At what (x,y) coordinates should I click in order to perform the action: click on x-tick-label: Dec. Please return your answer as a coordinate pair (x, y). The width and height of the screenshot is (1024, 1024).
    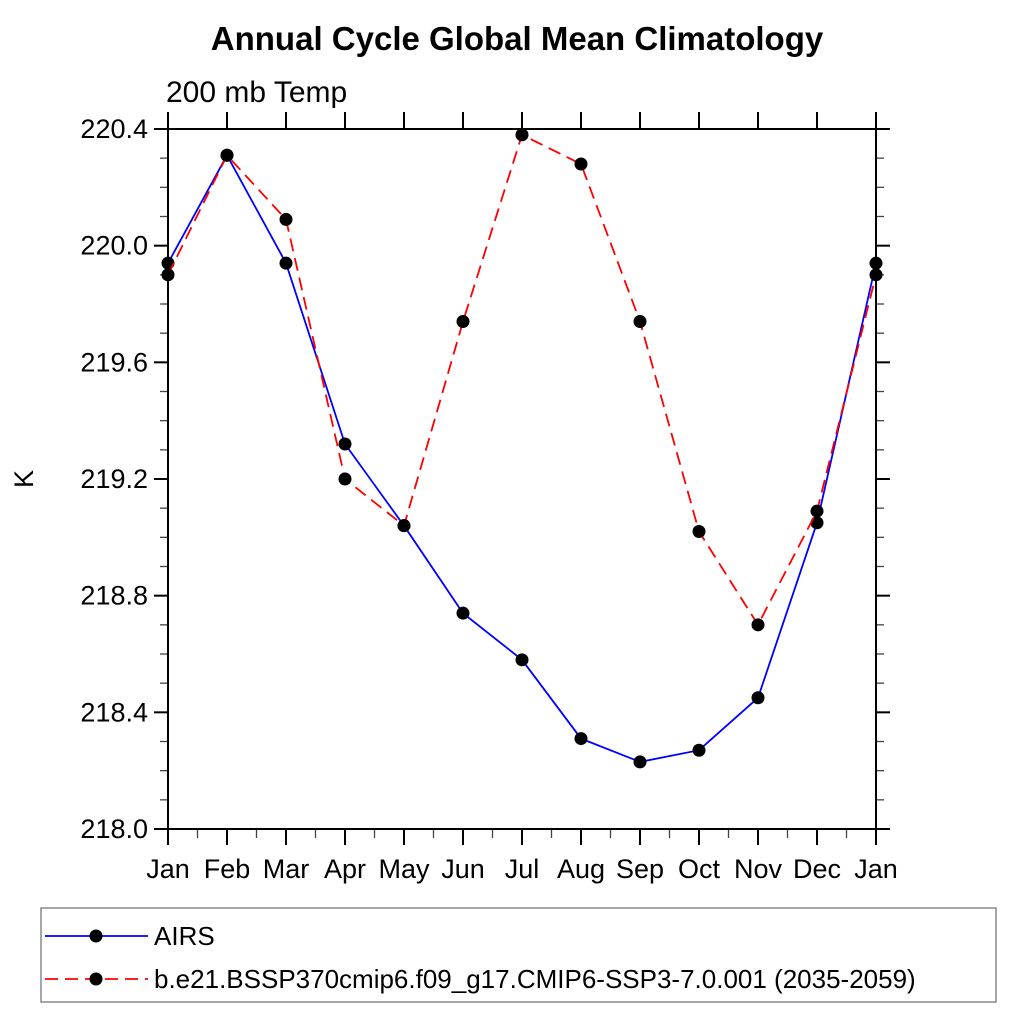
    Looking at the image, I should click on (817, 869).